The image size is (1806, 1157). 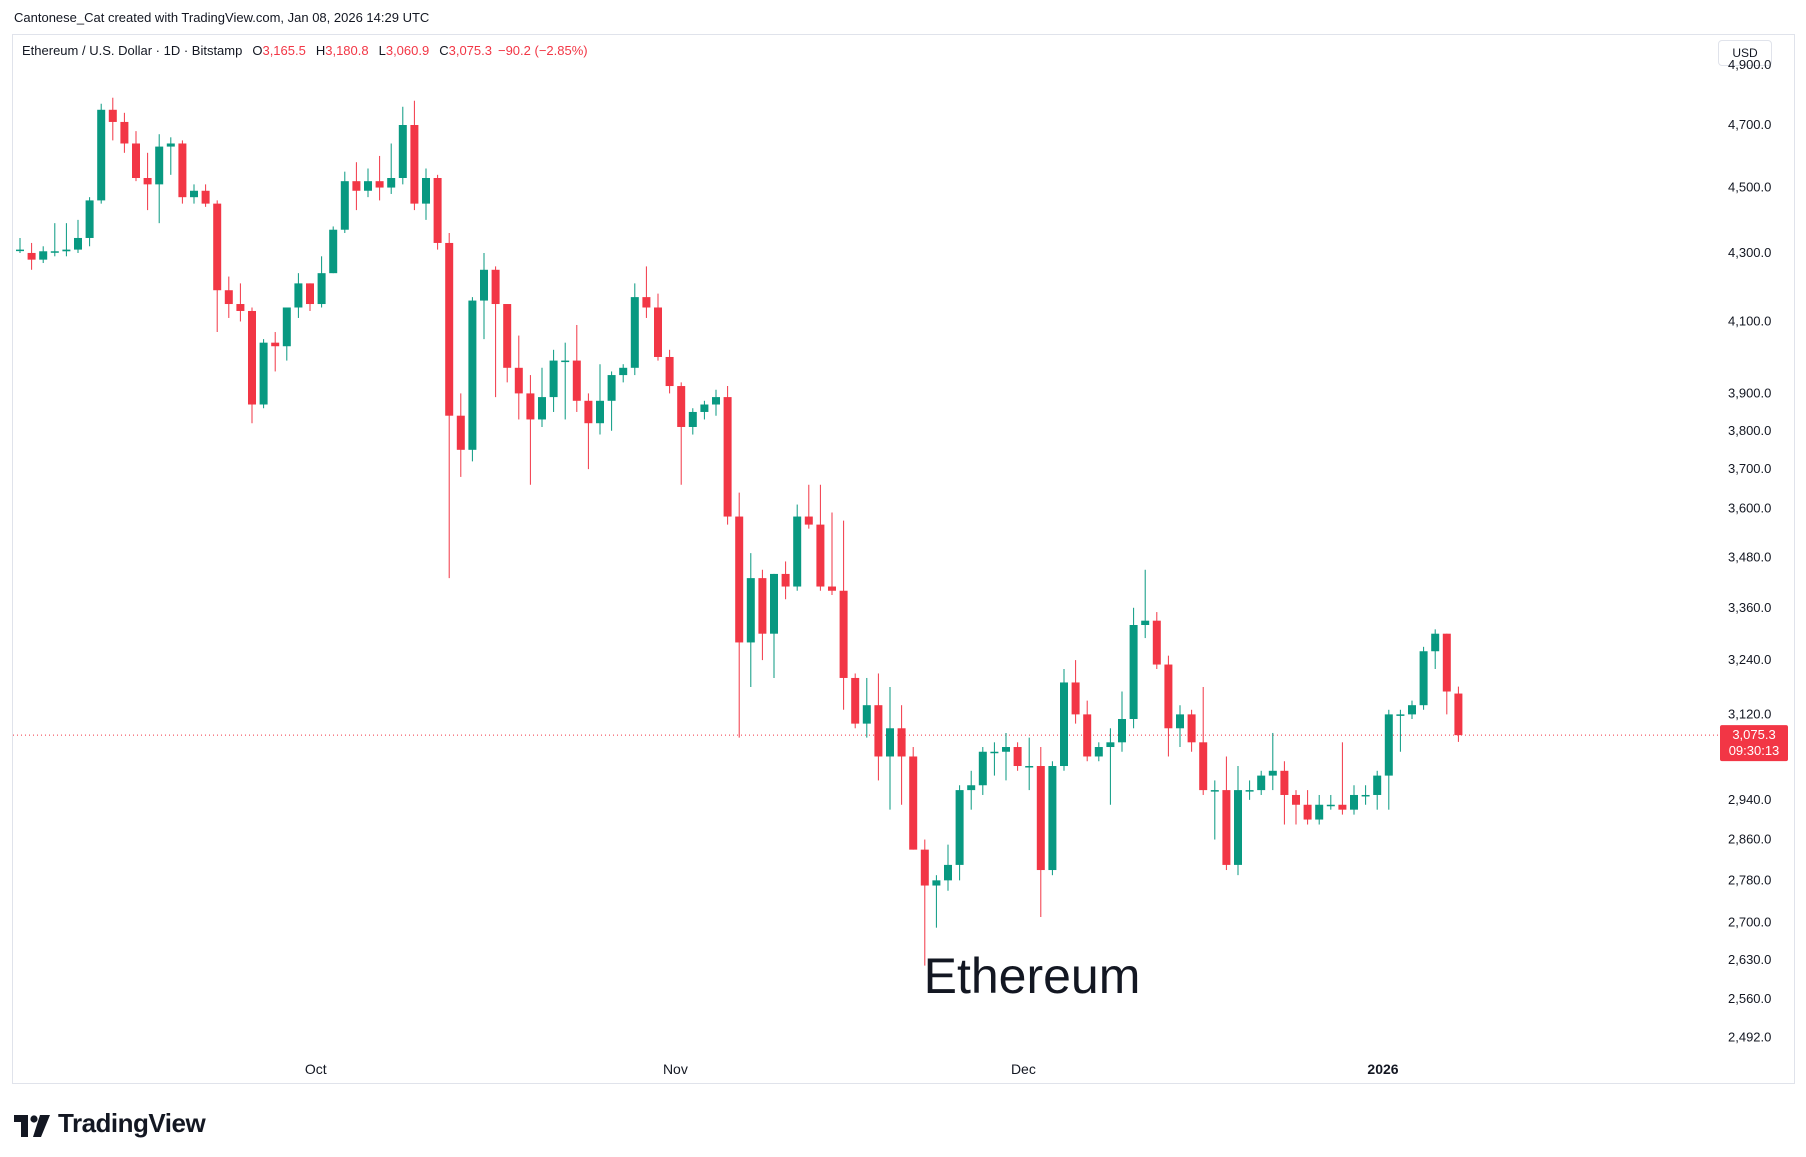 What do you see at coordinates (1749, 392) in the screenshot?
I see `price-tick-label: 3,900.0` at bounding box center [1749, 392].